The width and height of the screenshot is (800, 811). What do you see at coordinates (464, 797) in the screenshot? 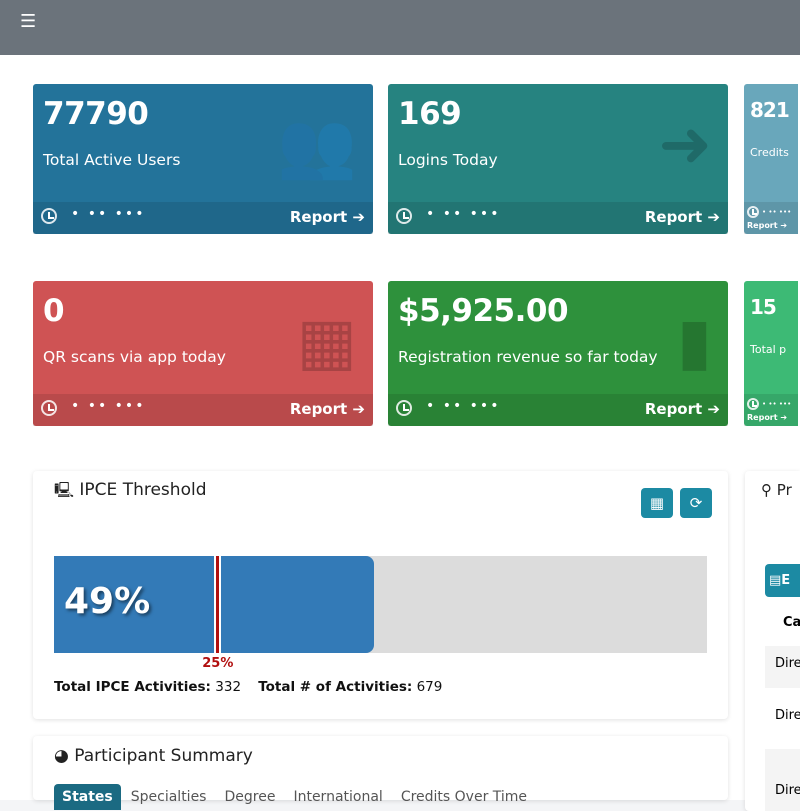
I see `tab-credits-over-time: Credits Over Time` at bounding box center [464, 797].